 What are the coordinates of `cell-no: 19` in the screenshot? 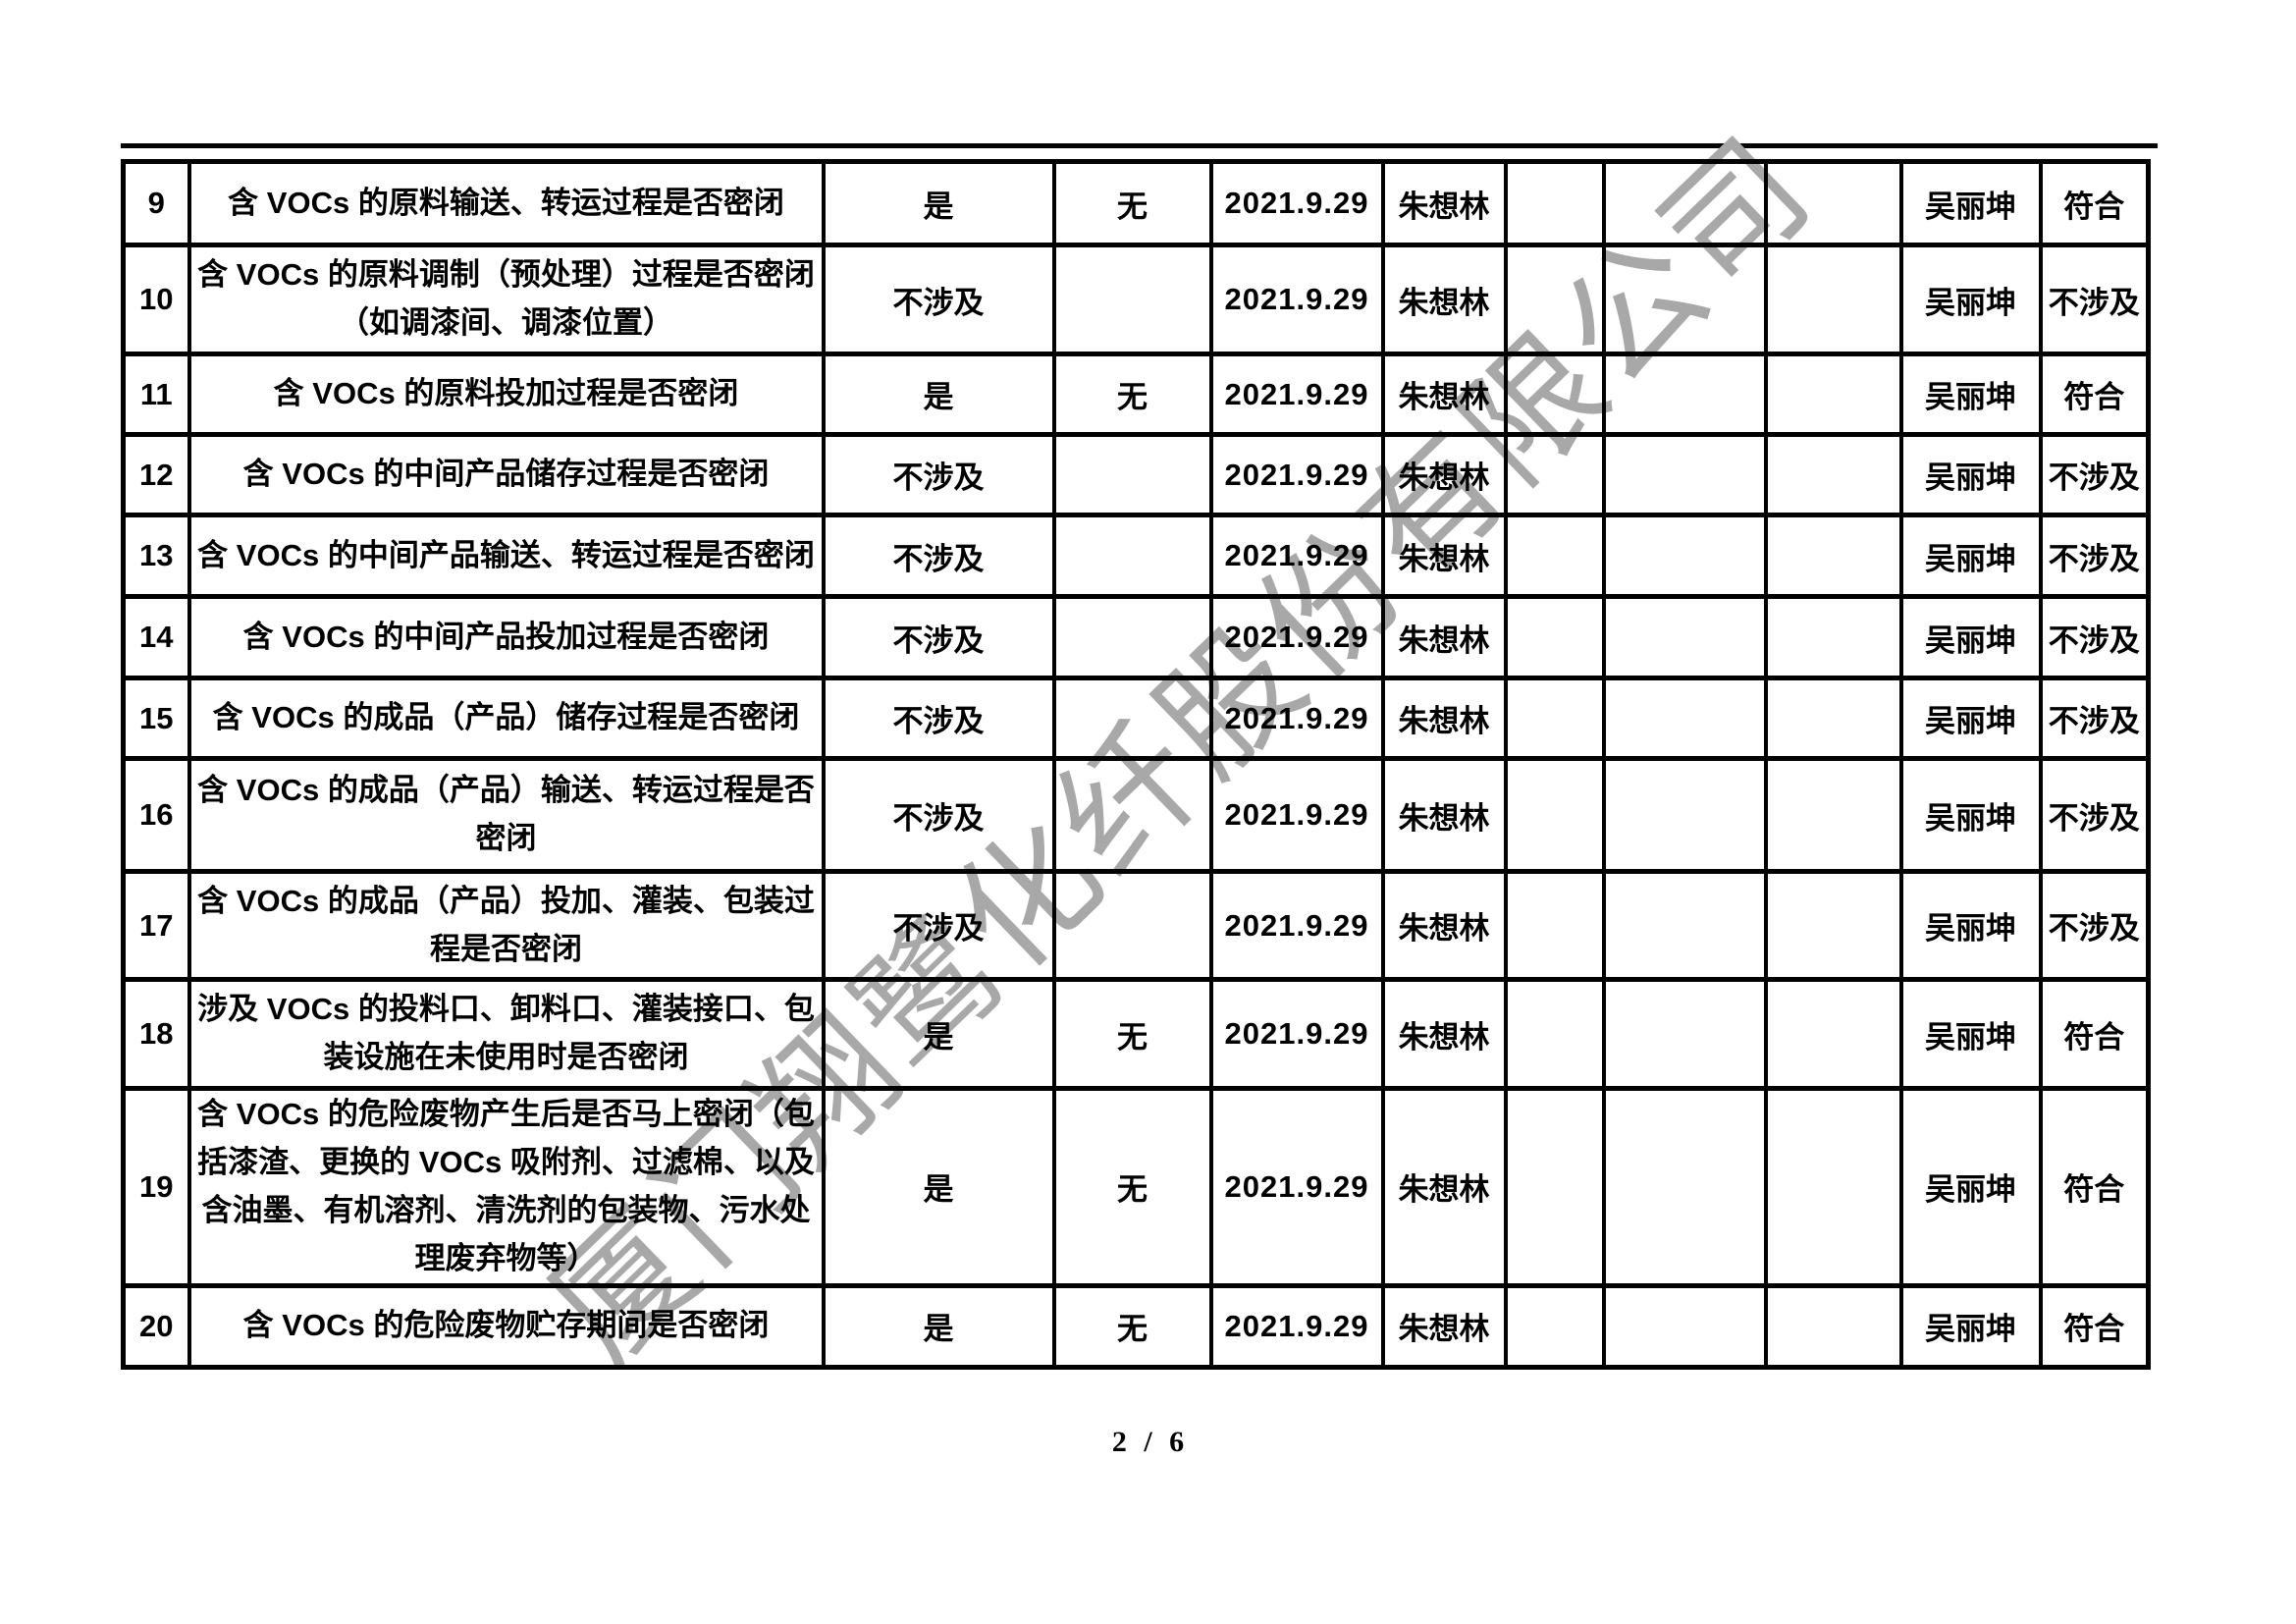 It's located at (156, 1187).